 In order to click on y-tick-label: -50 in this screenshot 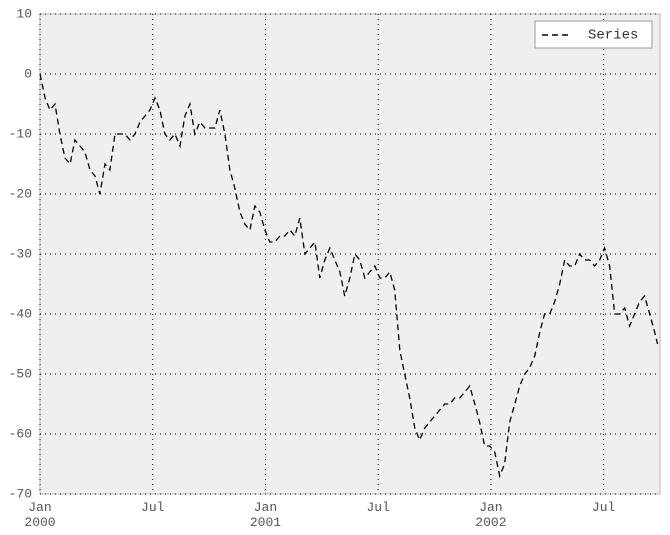, I will do `click(20, 373)`.